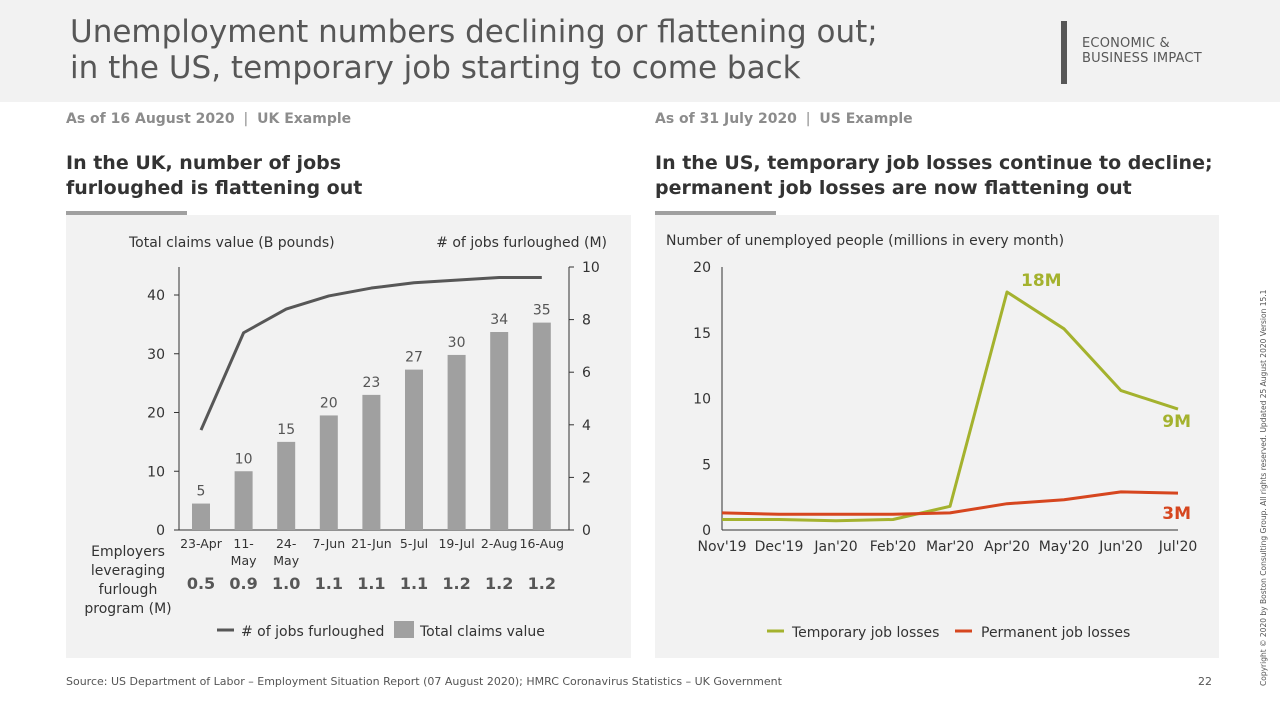 Image resolution: width=1280 pixels, height=720 pixels. Describe the element at coordinates (204, 163) in the screenshot. I see `left-headline-line-1: In the UK, number of jobs` at that location.